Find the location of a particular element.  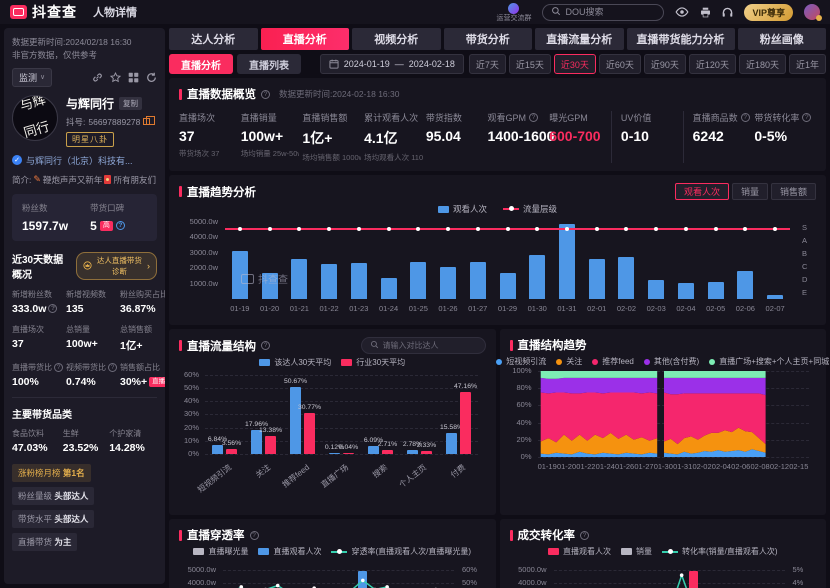

compare-search is located at coordinates (423, 345).